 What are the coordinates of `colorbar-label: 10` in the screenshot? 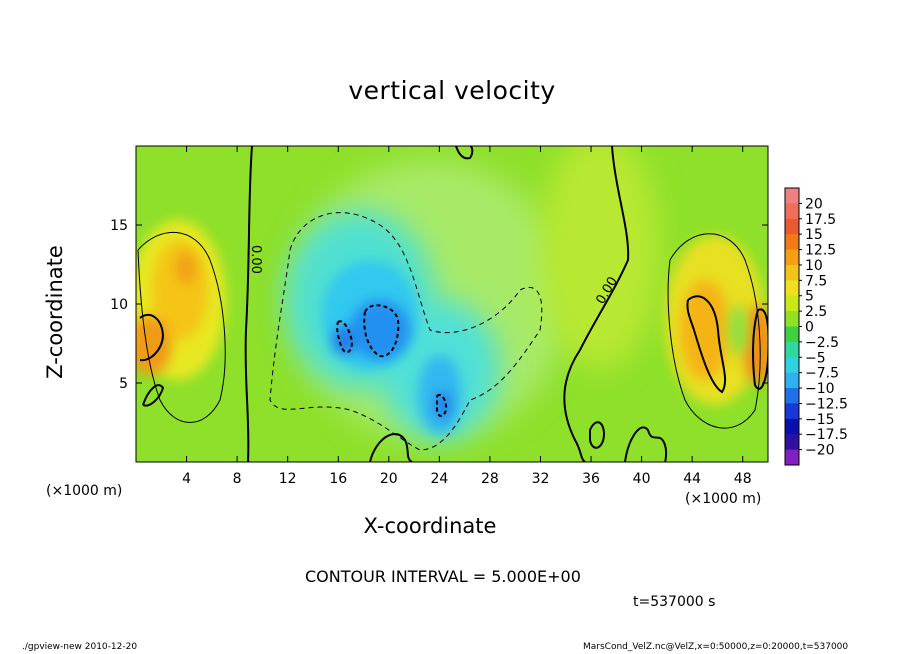 It's located at (814, 266).